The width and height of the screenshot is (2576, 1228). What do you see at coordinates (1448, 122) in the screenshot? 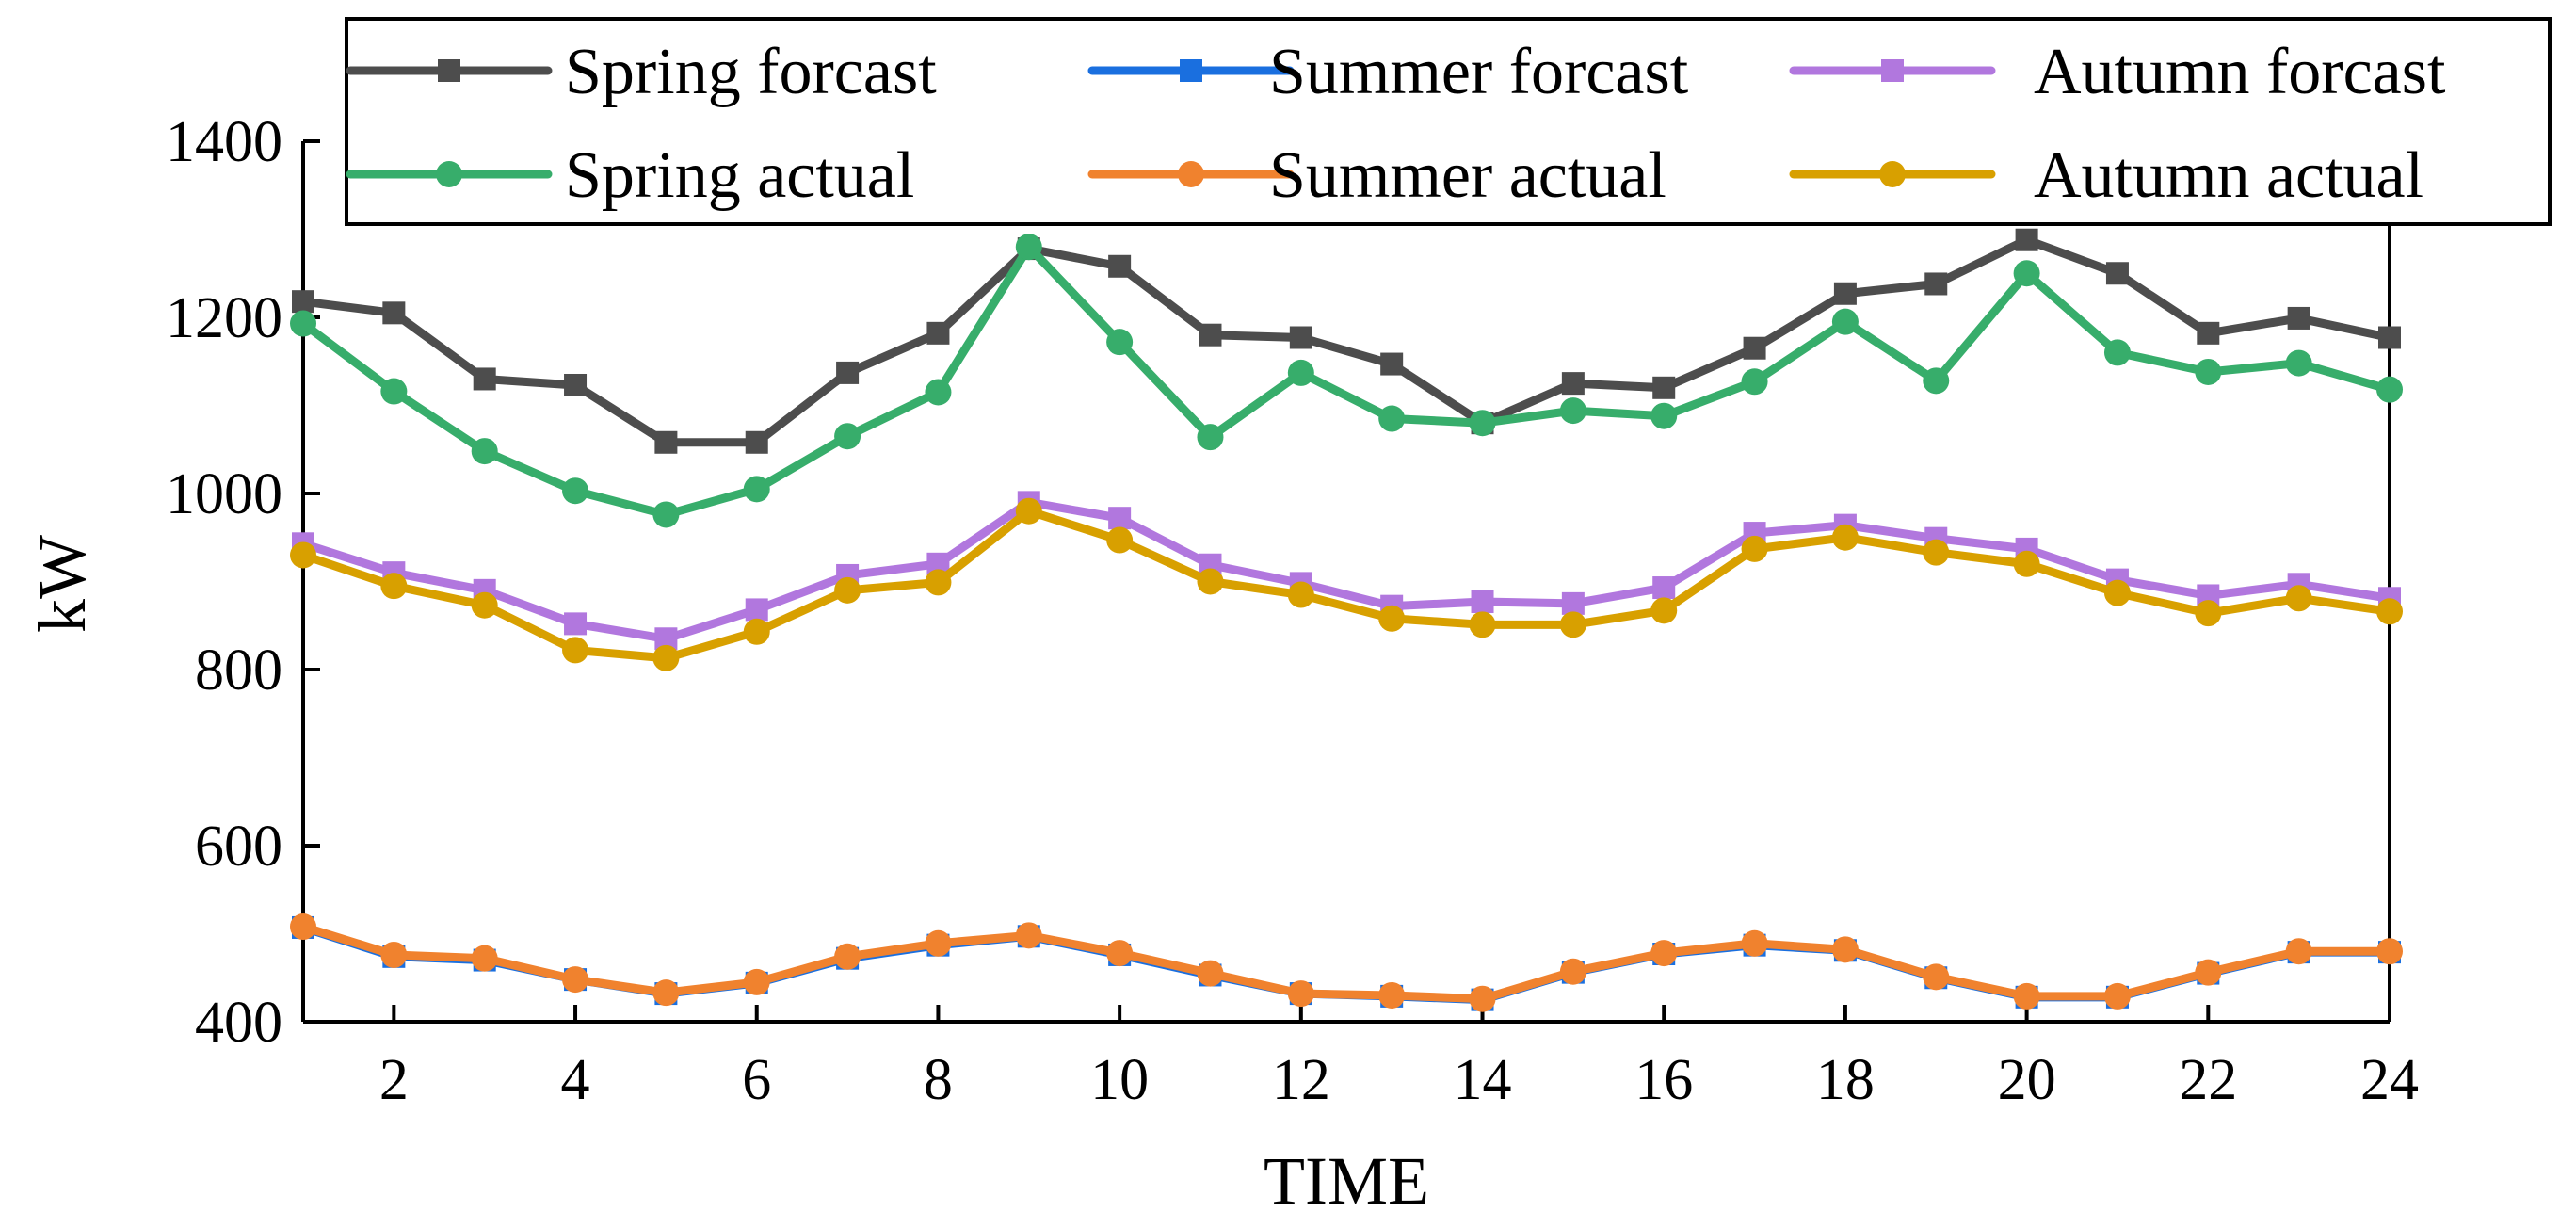
I see `legend-box` at bounding box center [1448, 122].